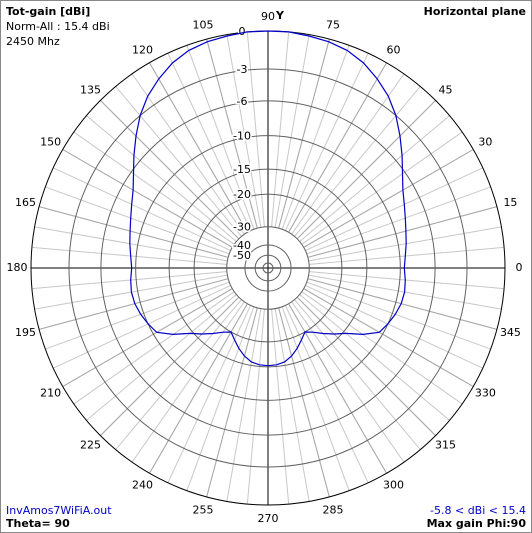  I want to click on angle-tick-label: 120, so click(142, 50).